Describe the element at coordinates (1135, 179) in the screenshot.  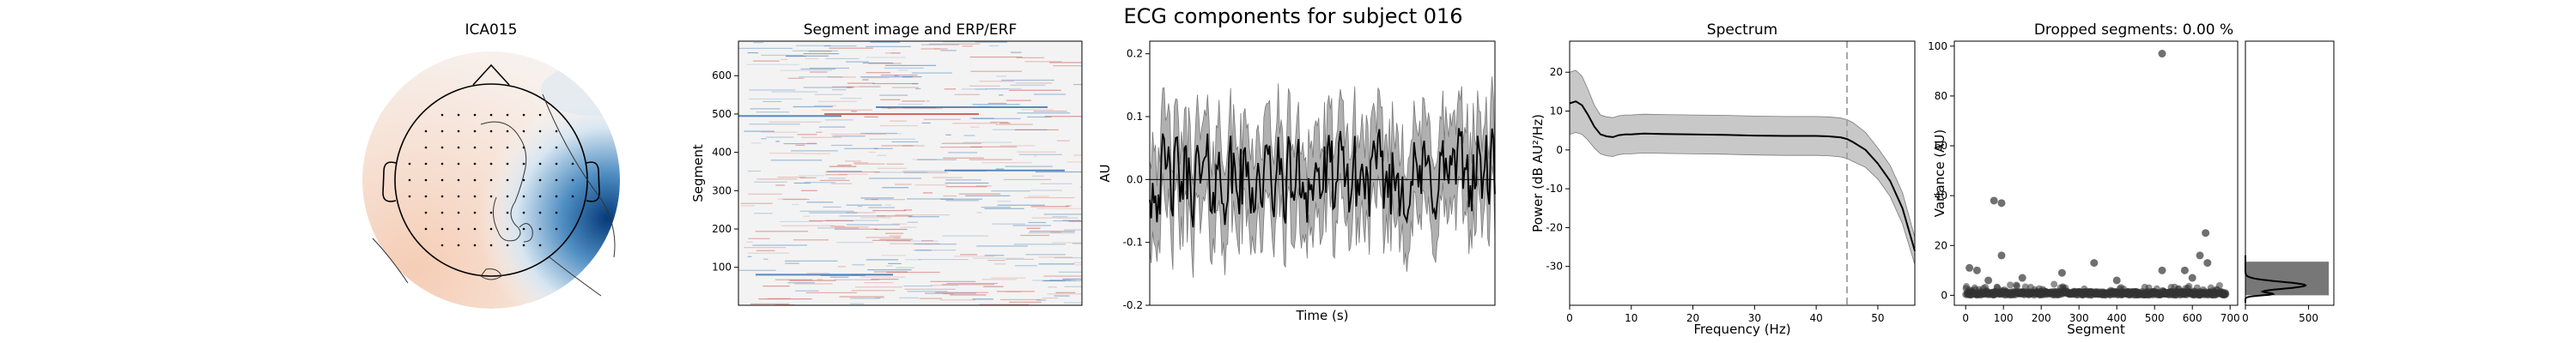
I see `erp-ytick-label: 0.0` at that location.